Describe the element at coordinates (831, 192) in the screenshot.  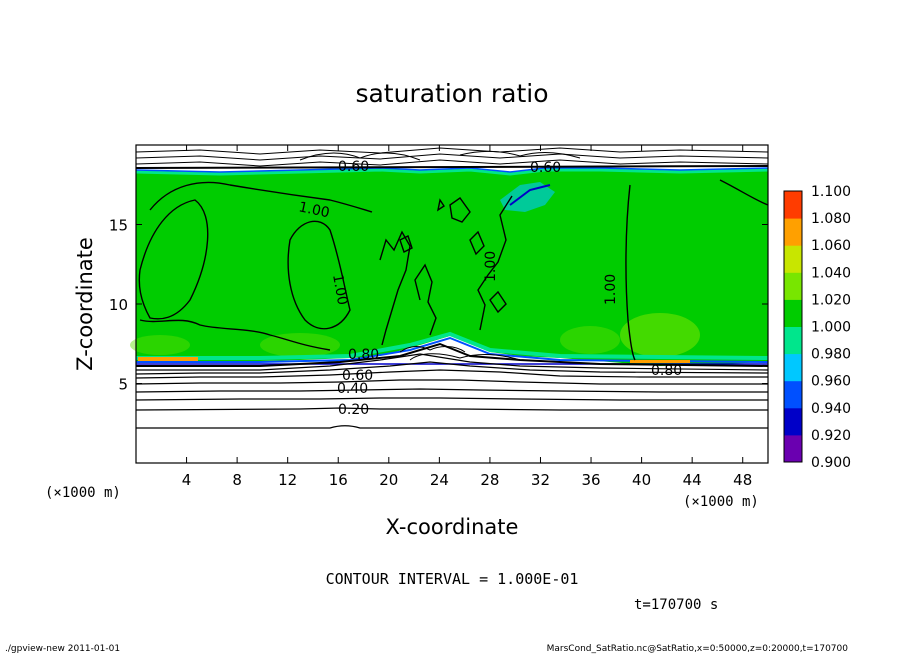
I see `colorbar-label: 1.100` at that location.